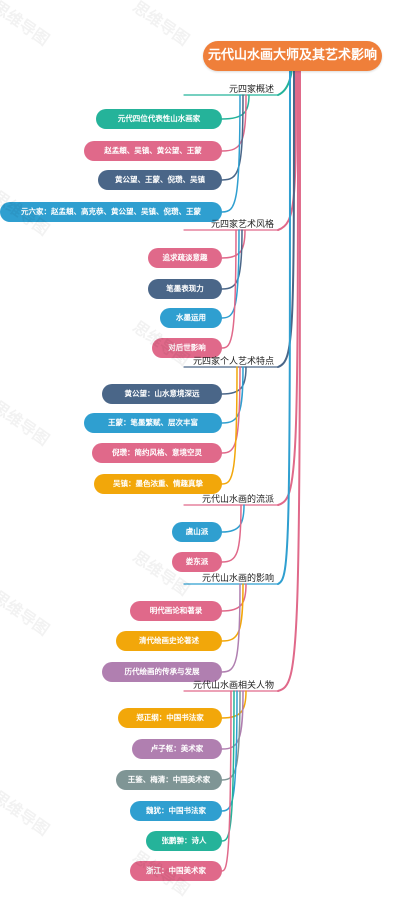 This screenshot has height=914, width=400. What do you see at coordinates (233, 362) in the screenshot?
I see `section-label: 元四家个人艺术特点` at bounding box center [233, 362].